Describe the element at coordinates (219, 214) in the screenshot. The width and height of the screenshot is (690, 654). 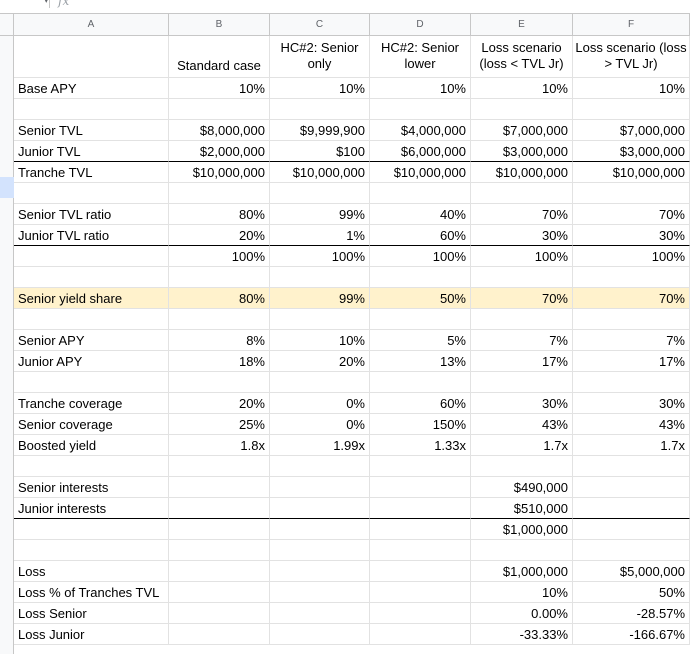
I see `cell-b-senior_ratio: 80%` at that location.